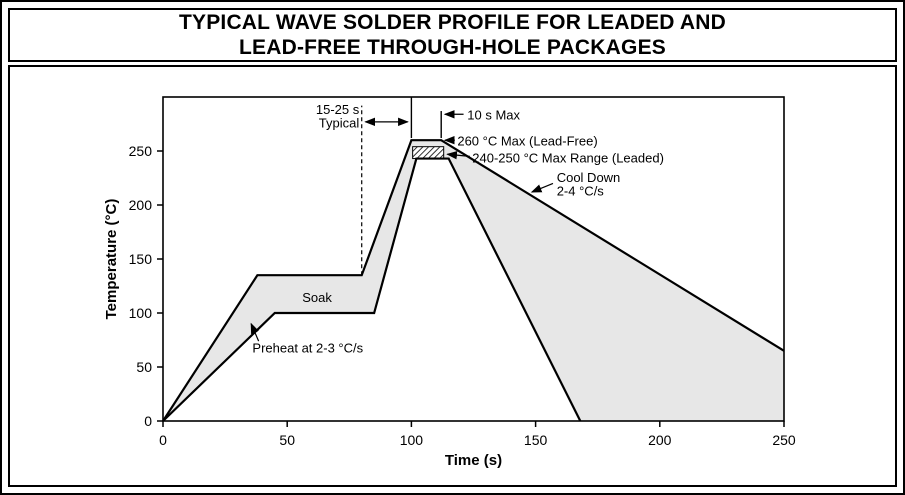 This screenshot has width=905, height=495. I want to click on x-tick-label: 250, so click(784, 440).